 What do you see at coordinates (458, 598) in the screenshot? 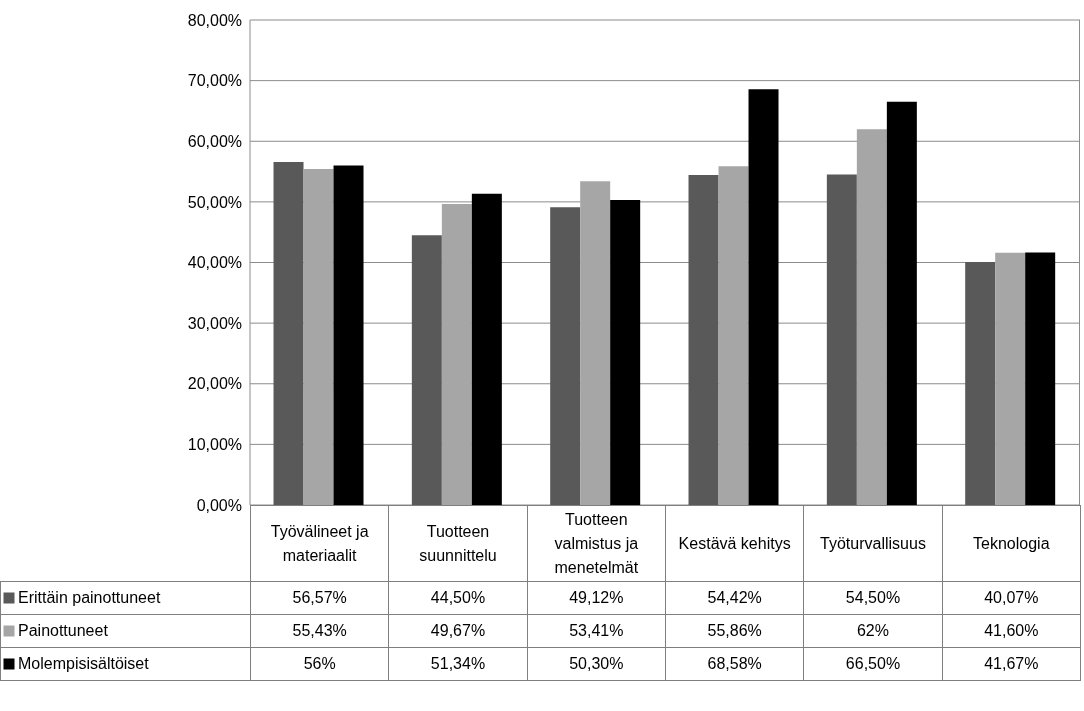
I see `data-label: 44,50%` at bounding box center [458, 598].